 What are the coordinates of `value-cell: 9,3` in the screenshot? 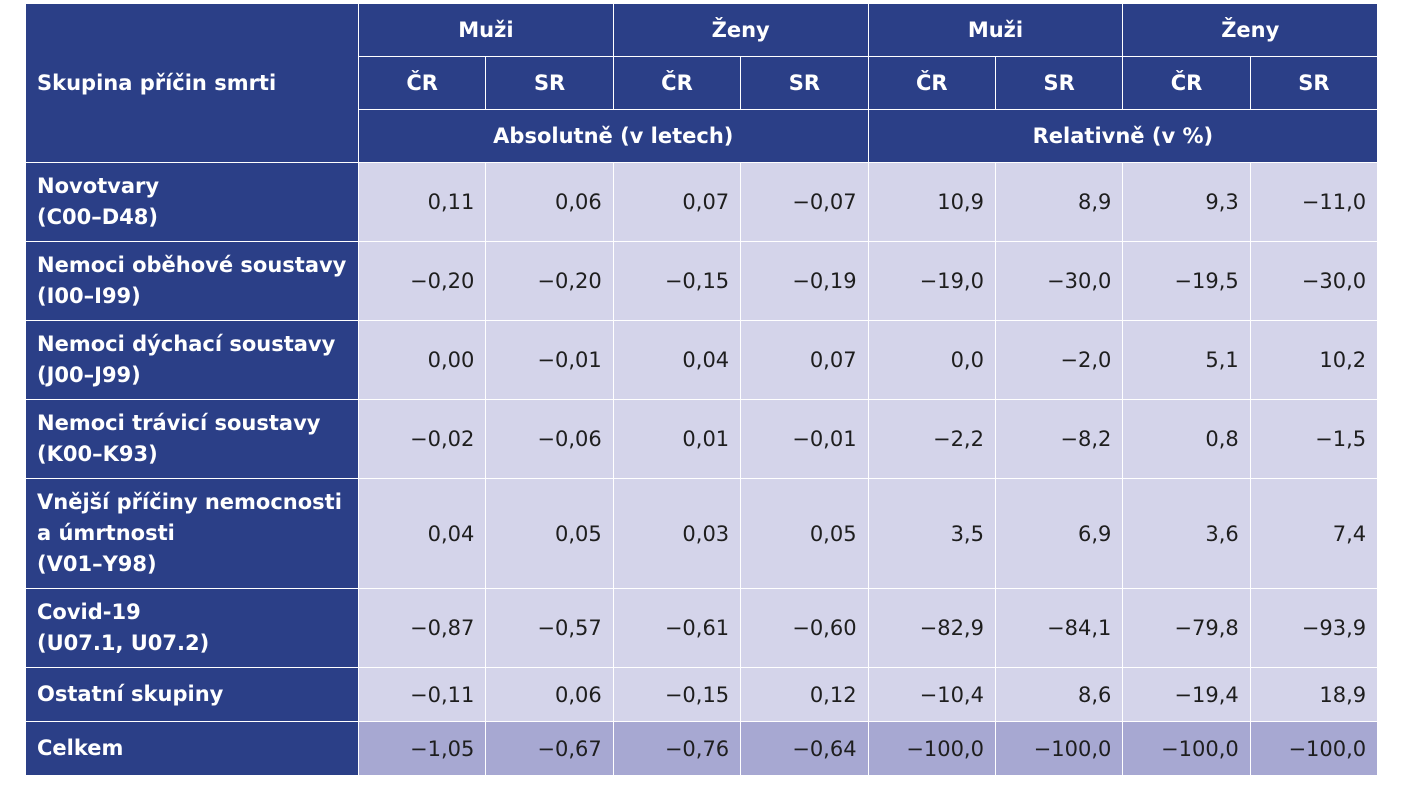 It's located at (1186, 202).